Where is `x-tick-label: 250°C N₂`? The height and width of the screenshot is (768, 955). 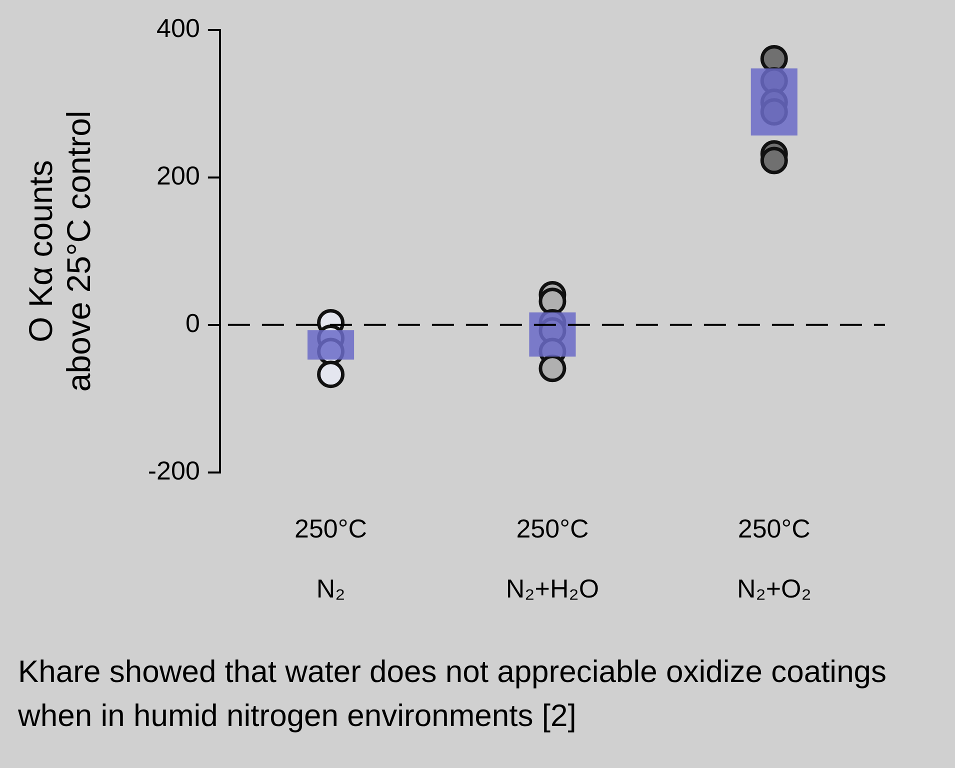
x-tick-label: 250°C N₂ is located at coordinates (331, 558).